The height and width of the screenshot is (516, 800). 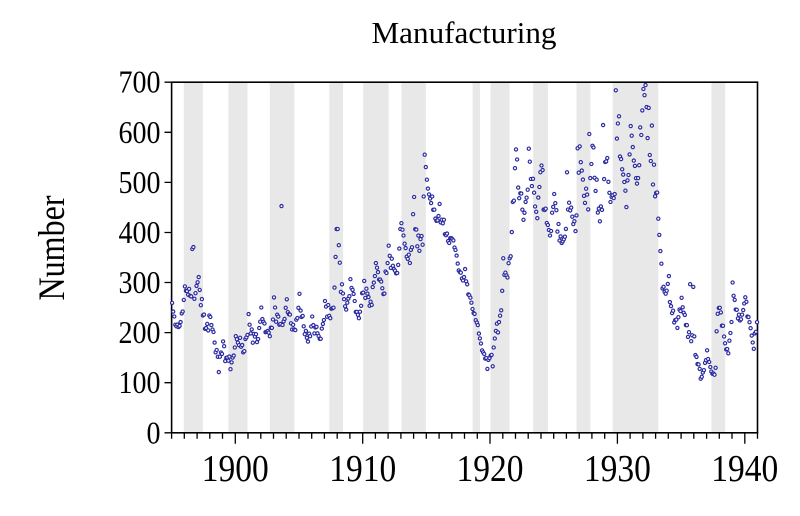 What do you see at coordinates (52, 248) in the screenshot?
I see `svg-text: Number` at bounding box center [52, 248].